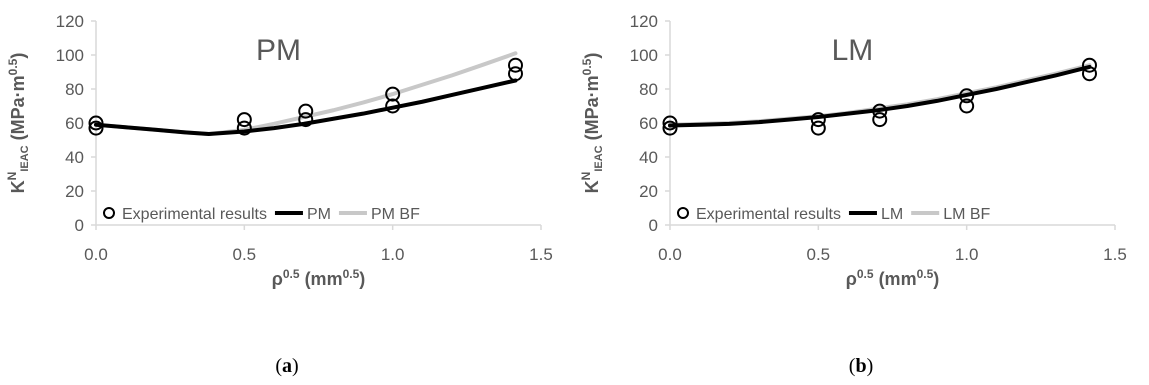 This screenshot has width=1149, height=385. I want to click on series-line-pm, so click(306, 107).